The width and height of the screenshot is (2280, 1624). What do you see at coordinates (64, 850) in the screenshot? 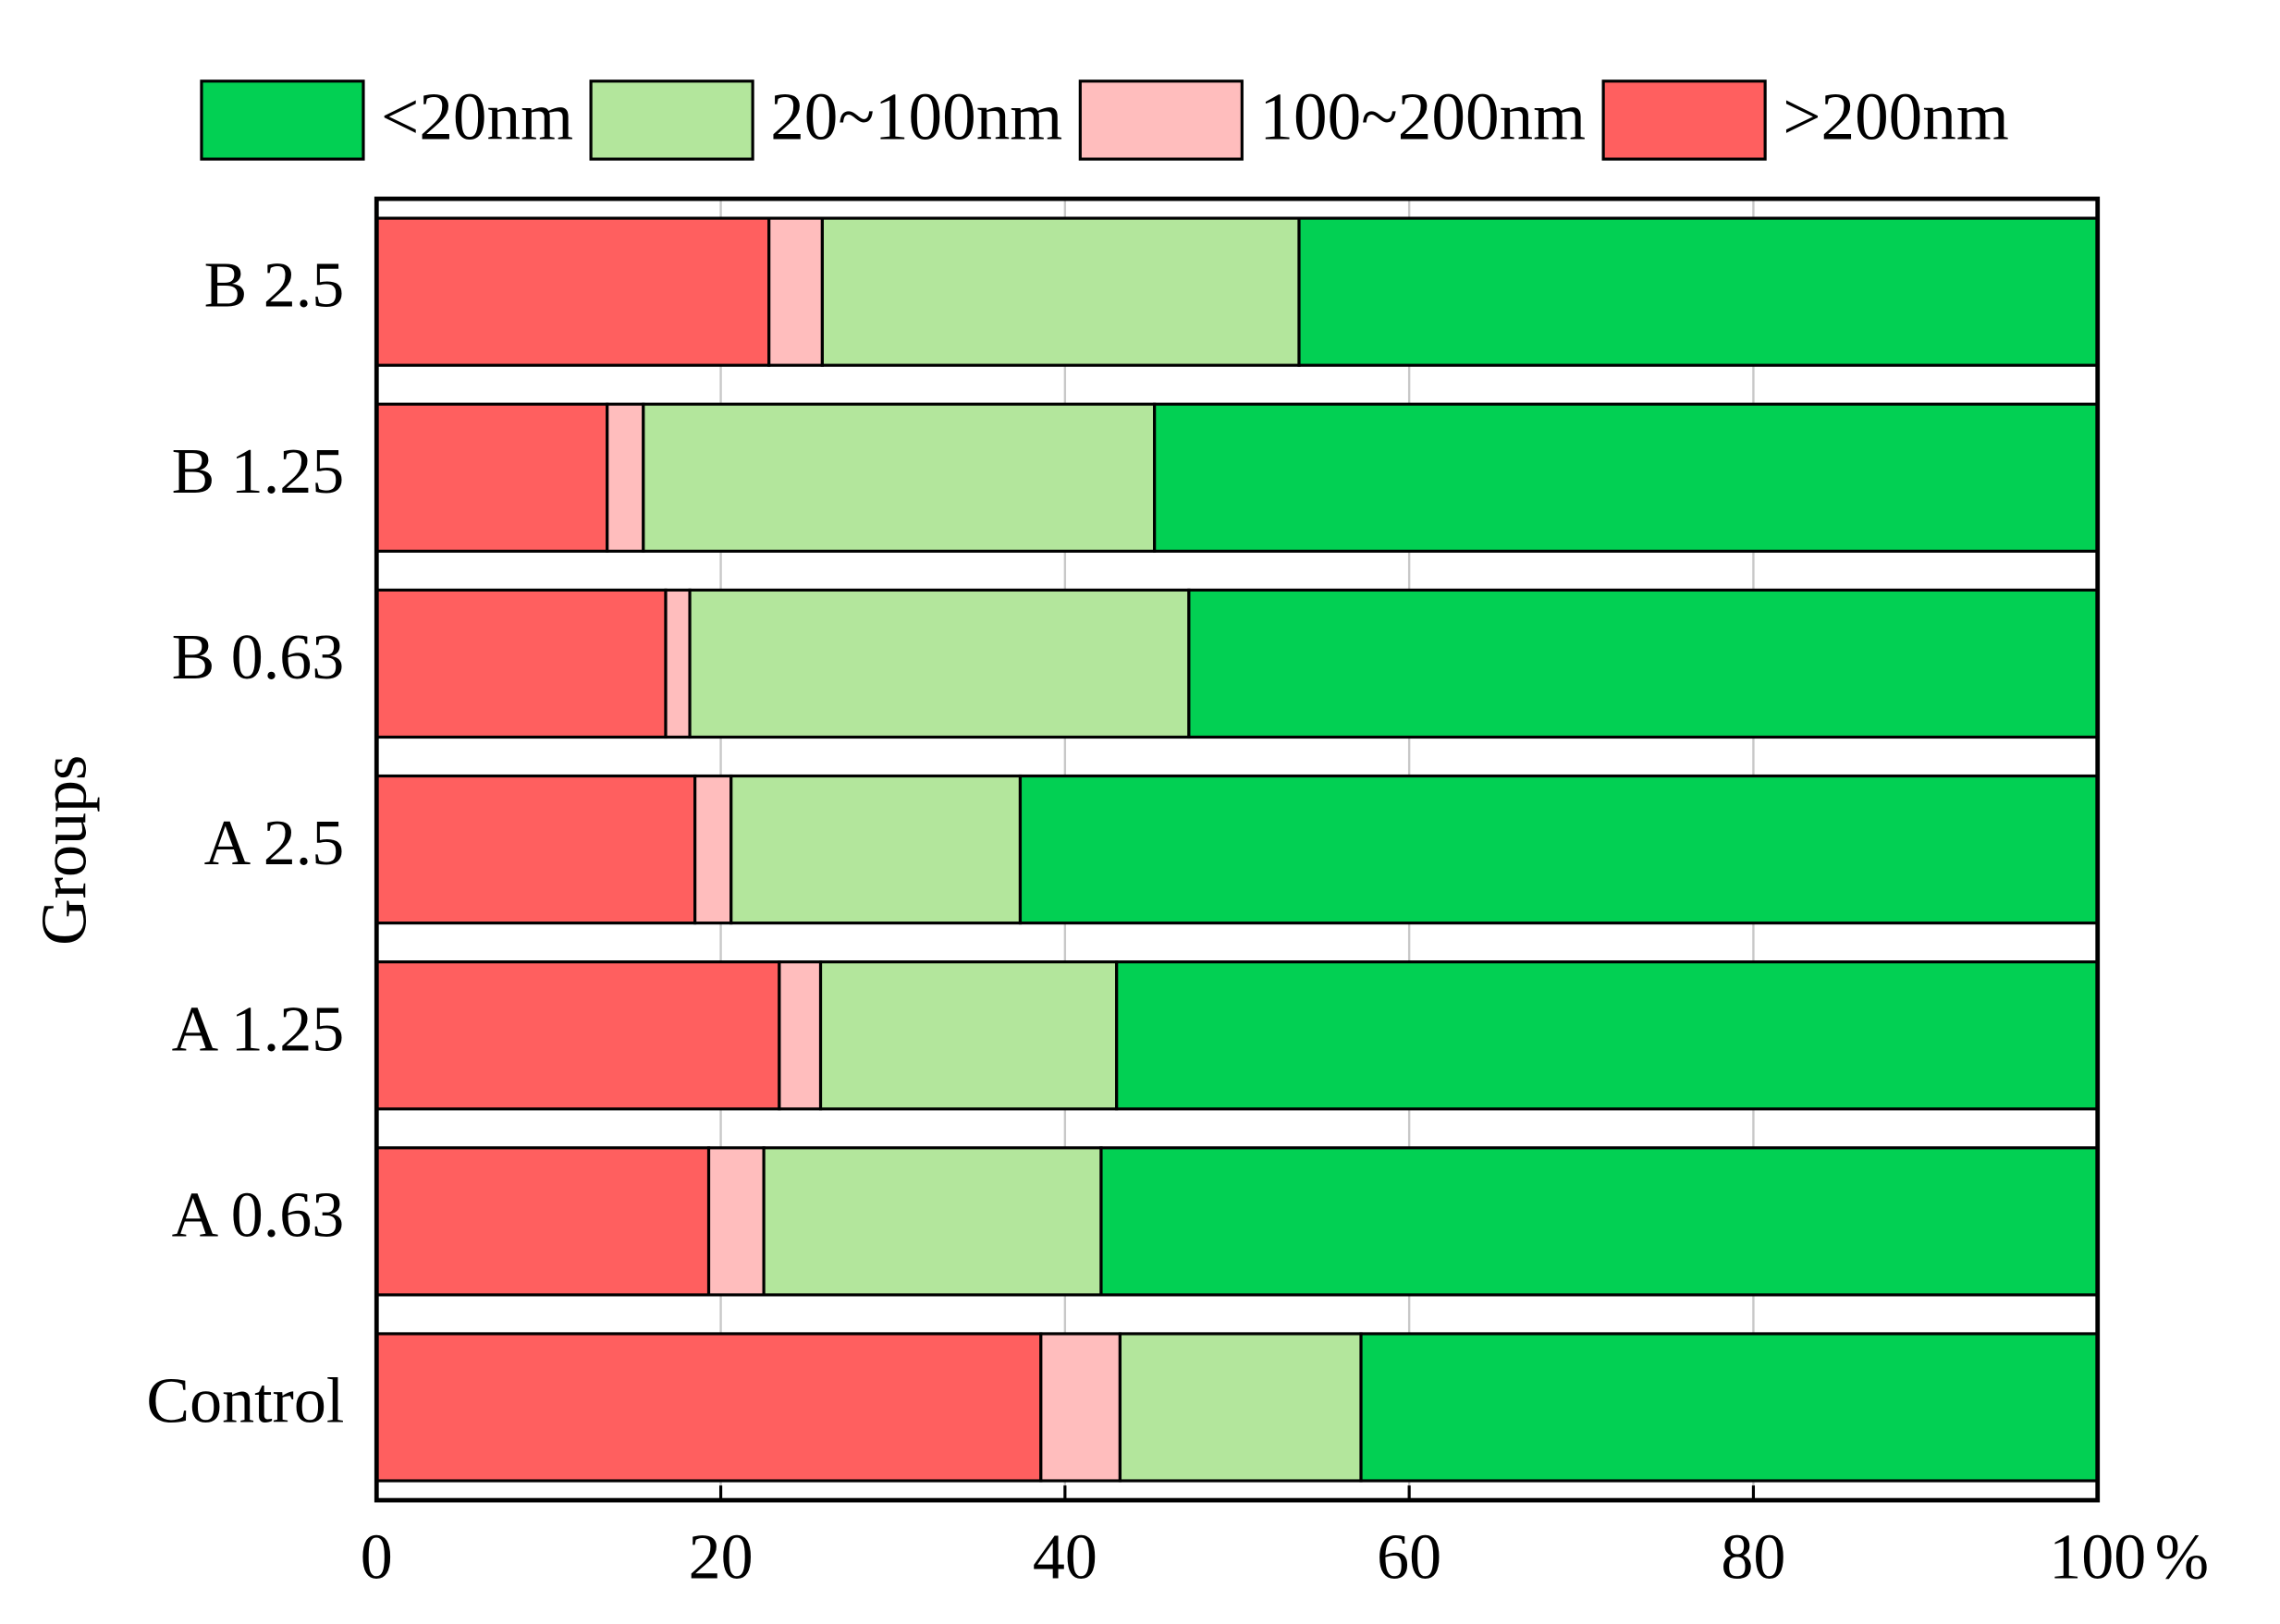
I see `y-axis-label: Groups` at bounding box center [64, 850].